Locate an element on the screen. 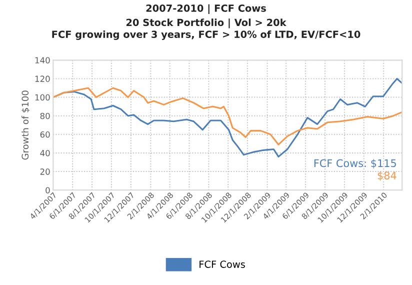 The height and width of the screenshot is (285, 412). chart-subtitle: 20 Stock Portfolio | Vol > 20k FCF growing over 3 years, FCF > 10% of LTD, EV/FCF<10 is located at coordinates (206, 29).